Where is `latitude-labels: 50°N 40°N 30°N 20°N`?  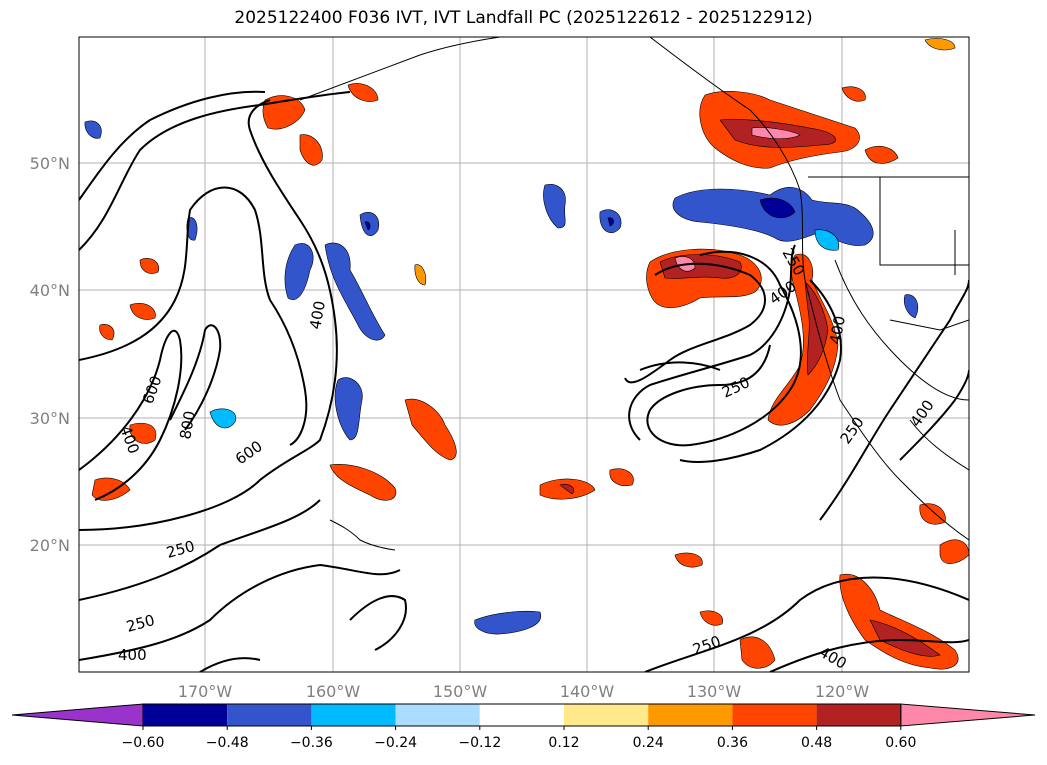
latitude-labels: 50°N 40°N 30°N 20°N is located at coordinates (50, 354).